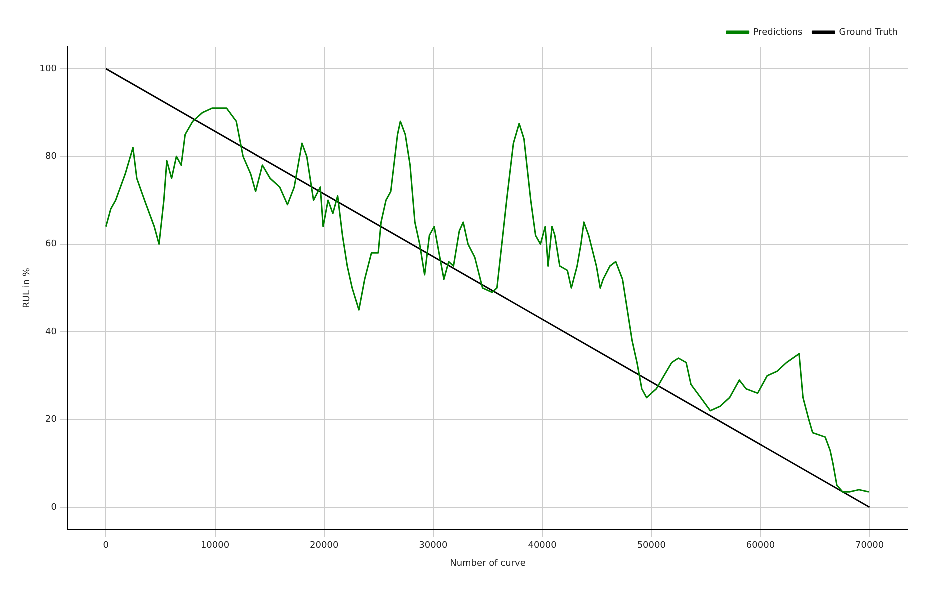 The height and width of the screenshot is (594, 937). What do you see at coordinates (324, 546) in the screenshot?
I see `x-tick-label: 20000` at bounding box center [324, 546].